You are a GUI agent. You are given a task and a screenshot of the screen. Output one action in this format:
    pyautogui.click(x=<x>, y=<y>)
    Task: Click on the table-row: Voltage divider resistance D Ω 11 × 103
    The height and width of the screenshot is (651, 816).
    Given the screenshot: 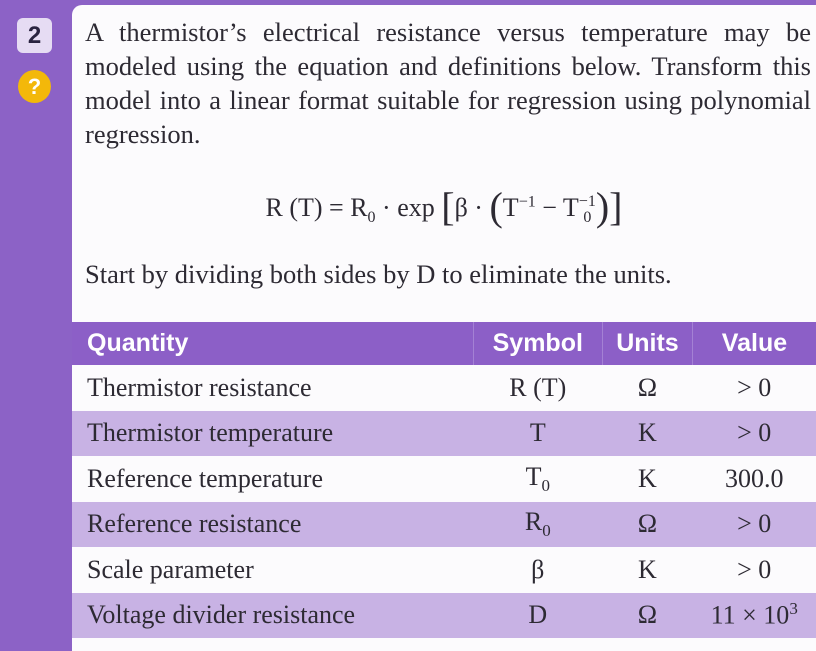 What is the action you would take?
    pyautogui.click(x=444, y=615)
    